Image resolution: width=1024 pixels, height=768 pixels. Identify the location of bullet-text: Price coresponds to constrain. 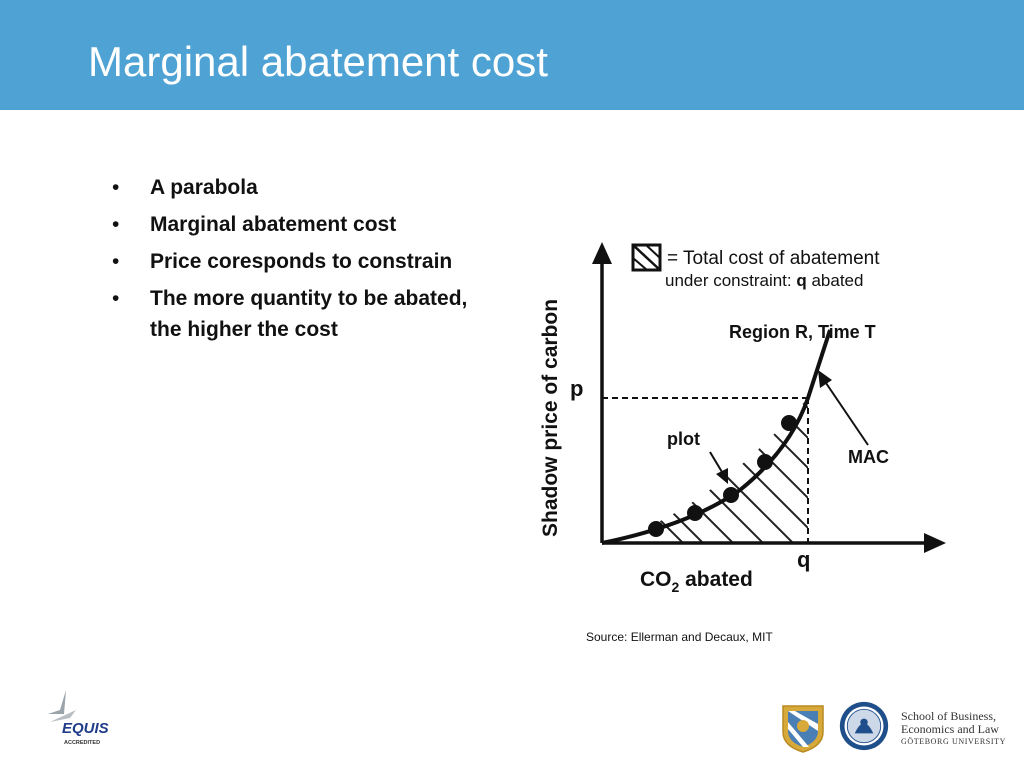
(301, 261).